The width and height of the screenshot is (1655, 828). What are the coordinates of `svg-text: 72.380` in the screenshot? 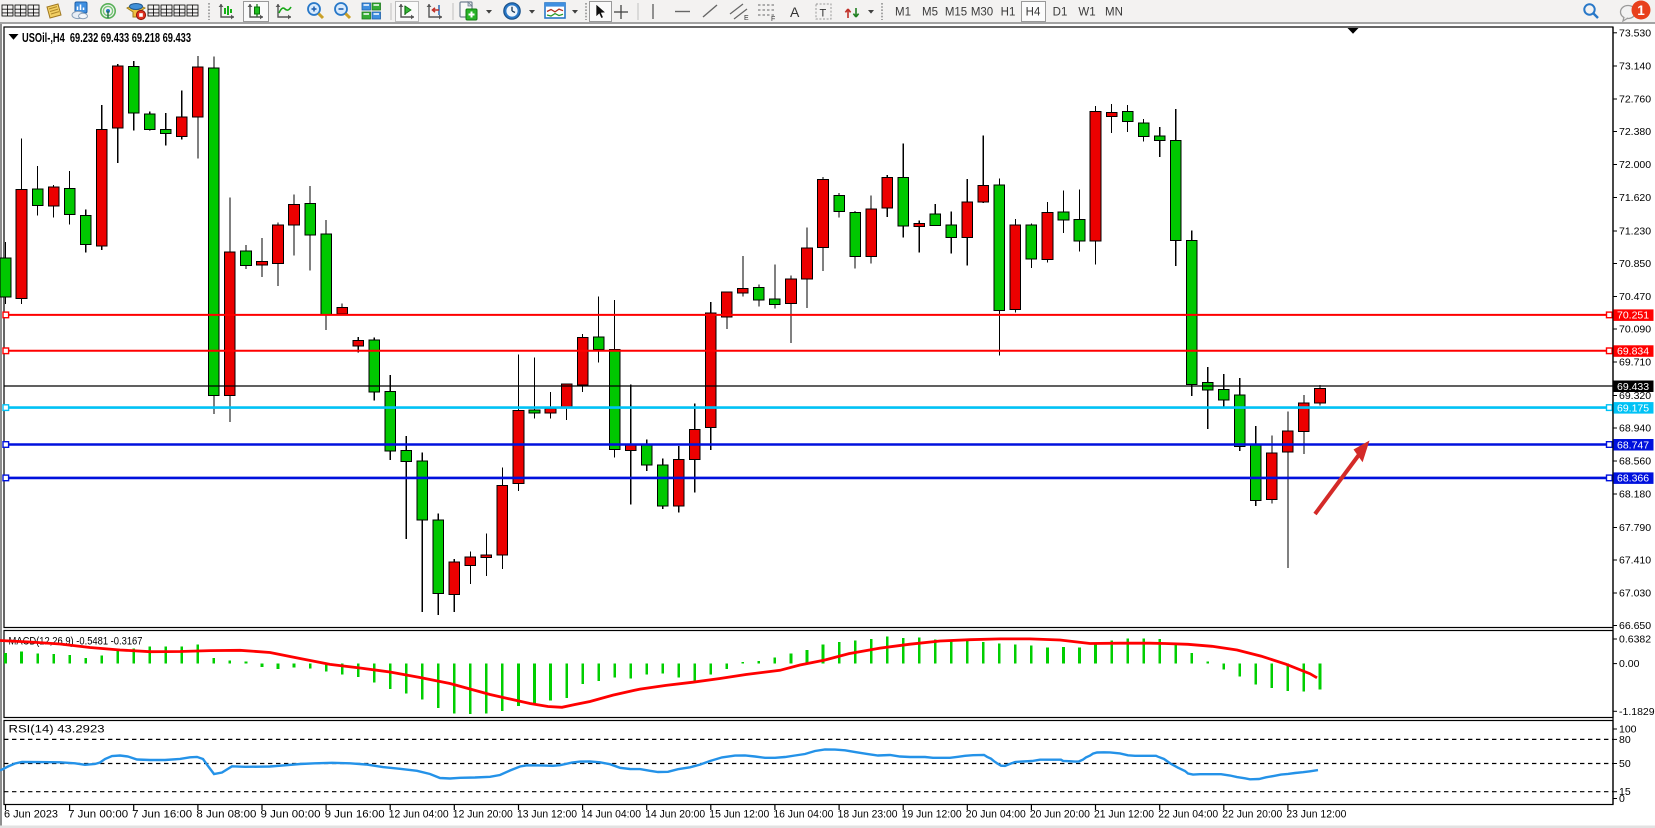 It's located at (1635, 132).